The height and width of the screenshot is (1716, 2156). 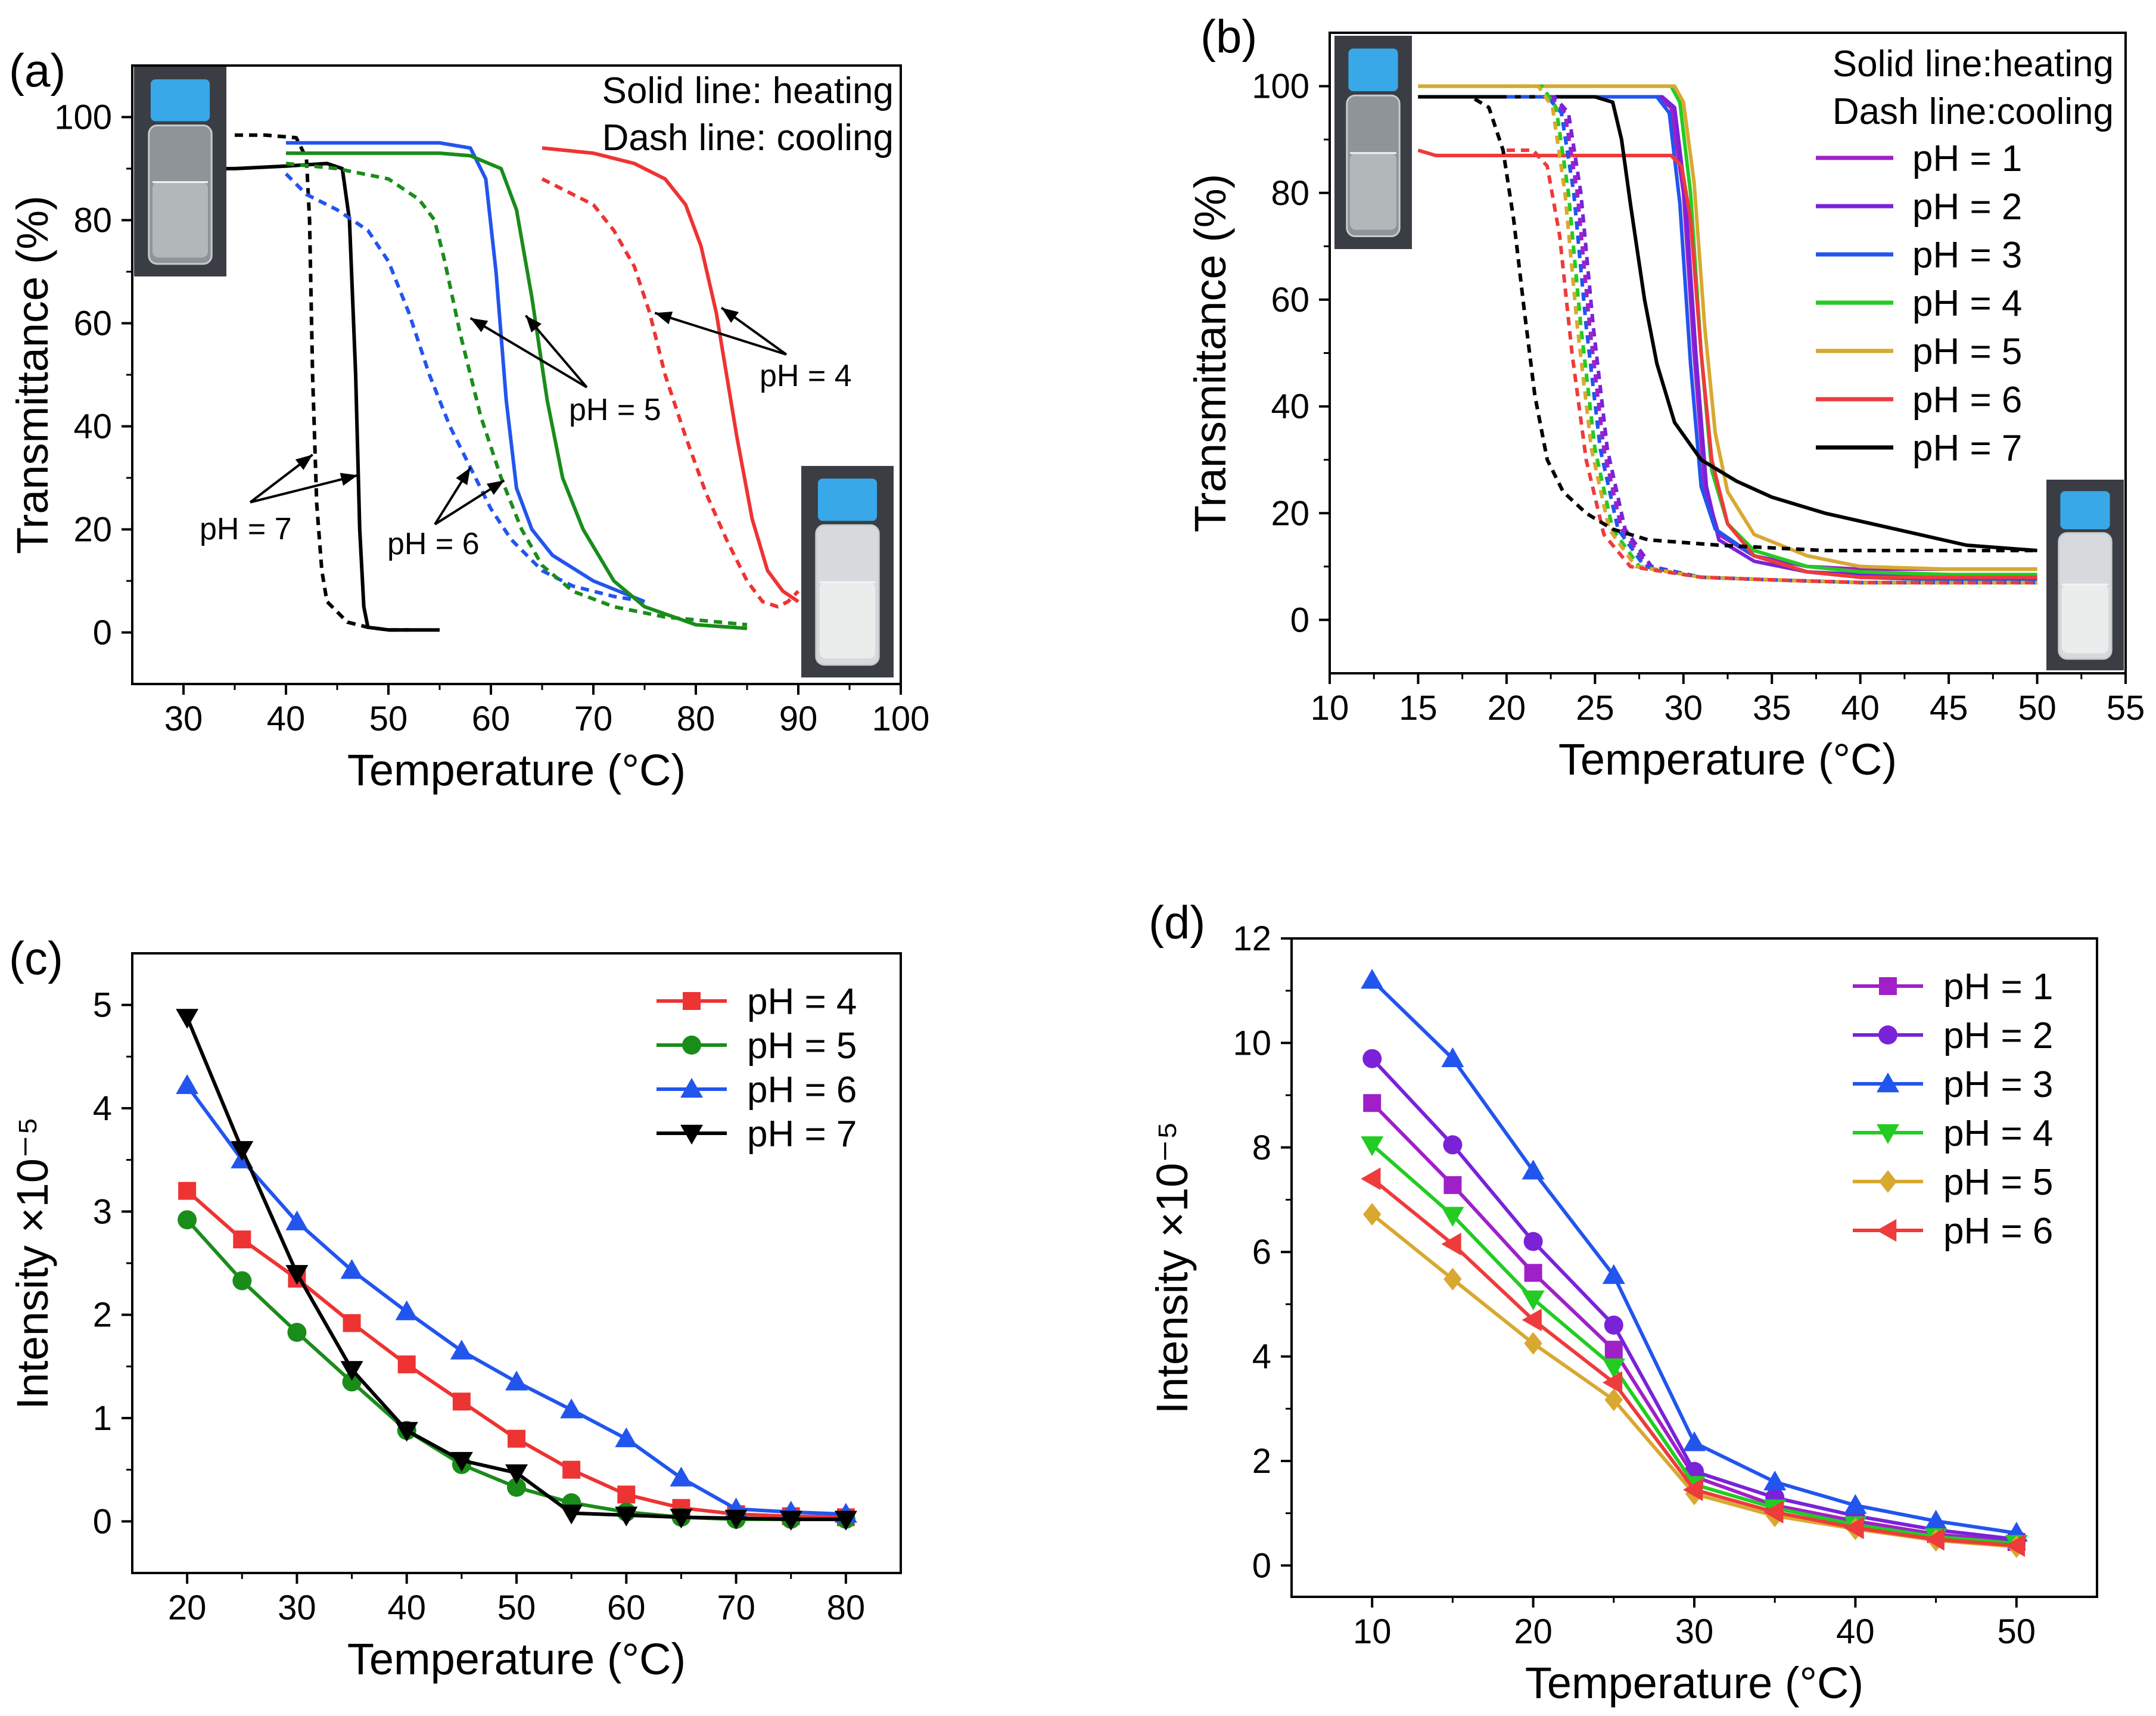 I want to click on annotation-pH6: pH = 6, so click(x=433, y=544).